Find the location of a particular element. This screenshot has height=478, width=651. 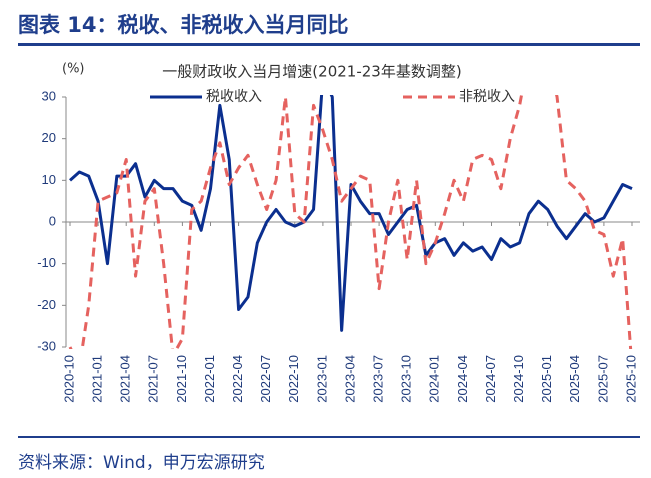

x-tick-label: 2021-07 is located at coordinates (153, 379).